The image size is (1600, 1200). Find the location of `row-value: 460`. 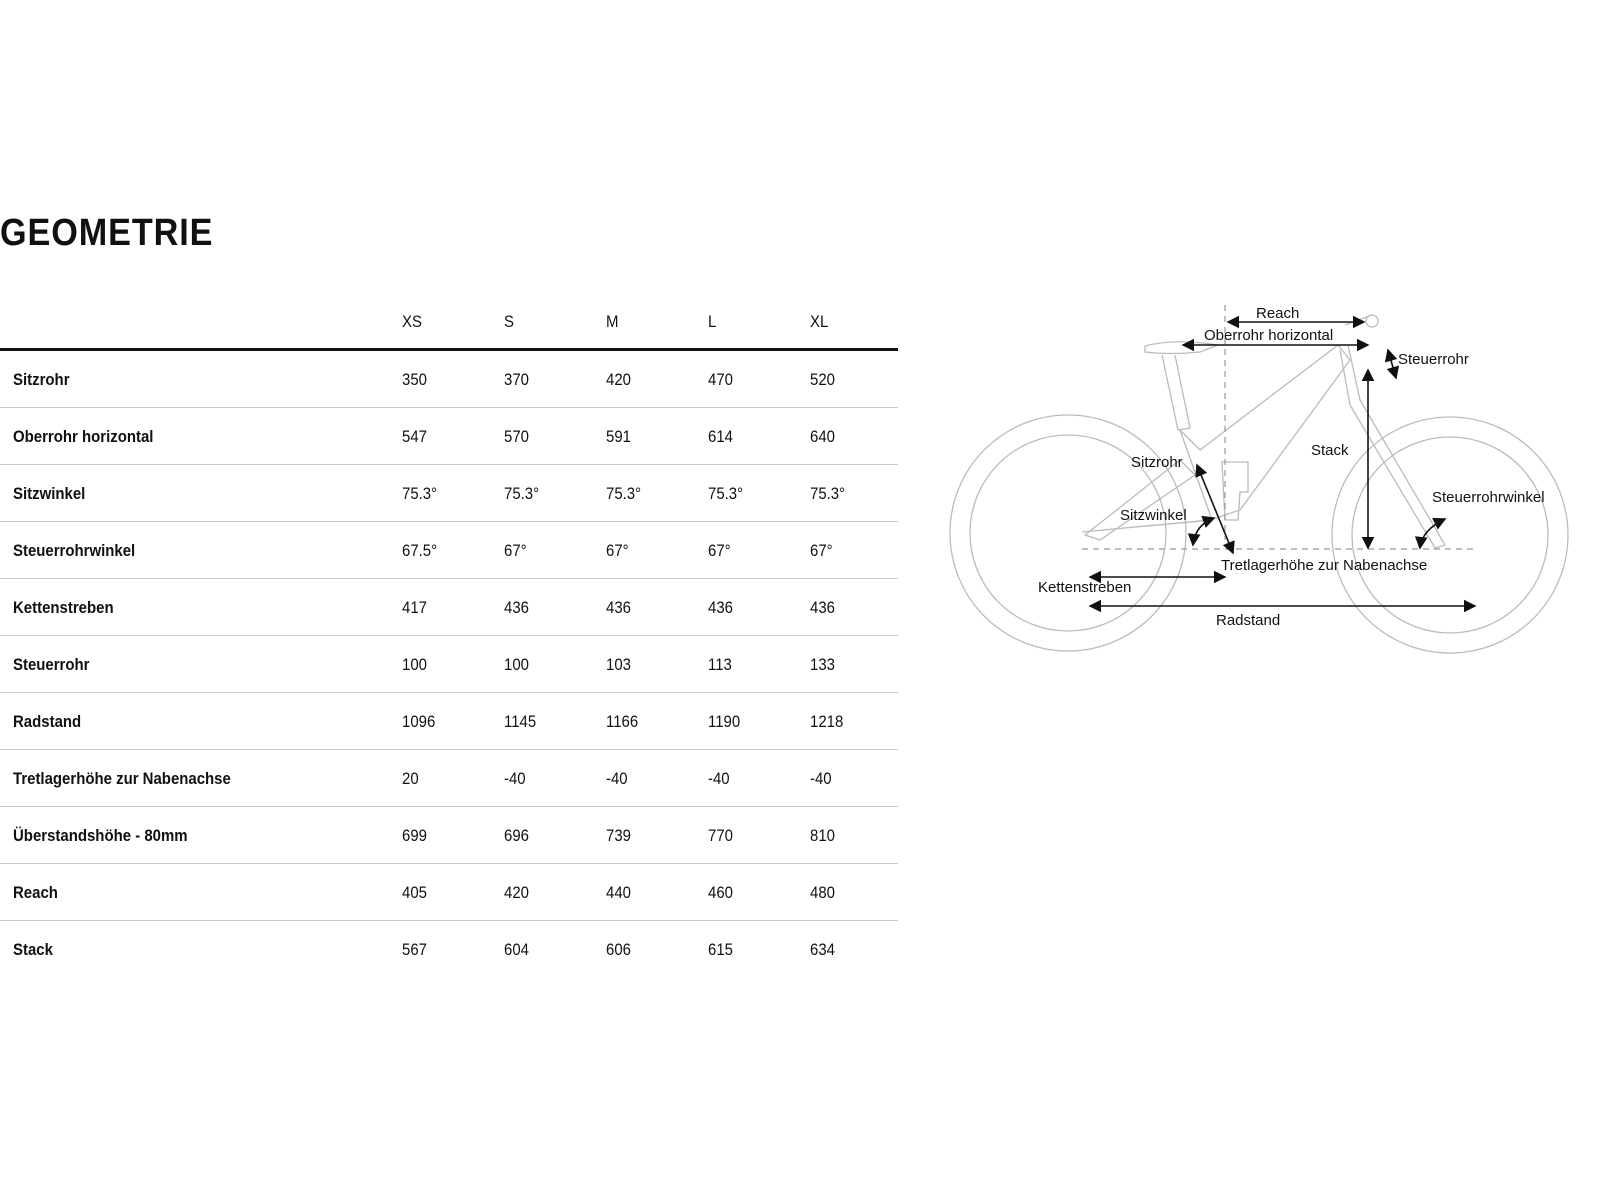

row-value: 460 is located at coordinates (720, 892).